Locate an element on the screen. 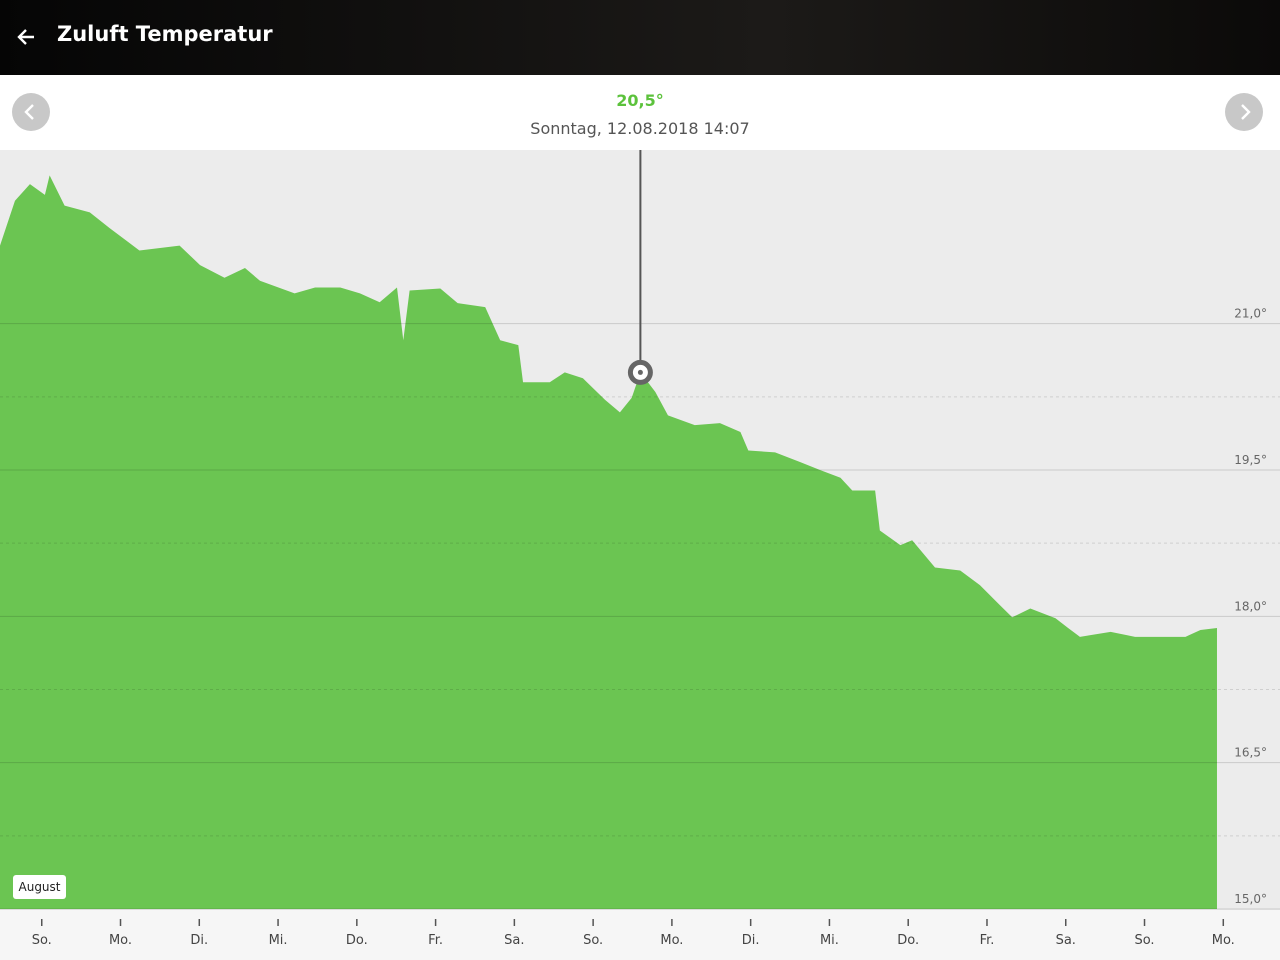 The width and height of the screenshot is (1280, 960). y-tick-label: 16,5° is located at coordinates (1250, 753).